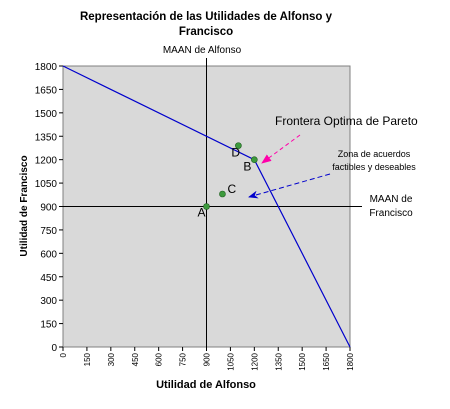  I want to click on y-tick-label: 1050, so click(46, 184).